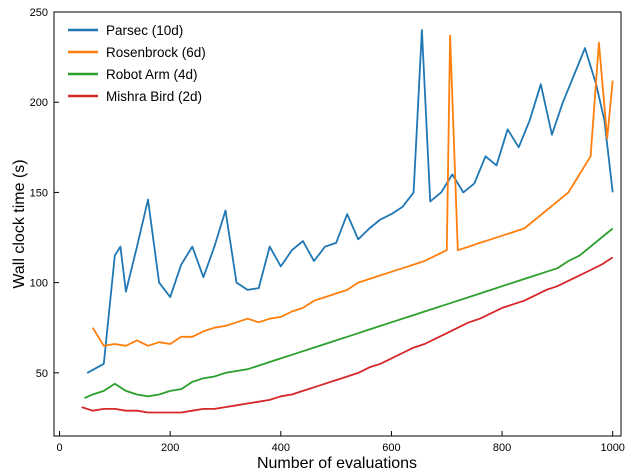 Image resolution: width=628 pixels, height=474 pixels. I want to click on y-tick-label-4: 250, so click(39, 13).